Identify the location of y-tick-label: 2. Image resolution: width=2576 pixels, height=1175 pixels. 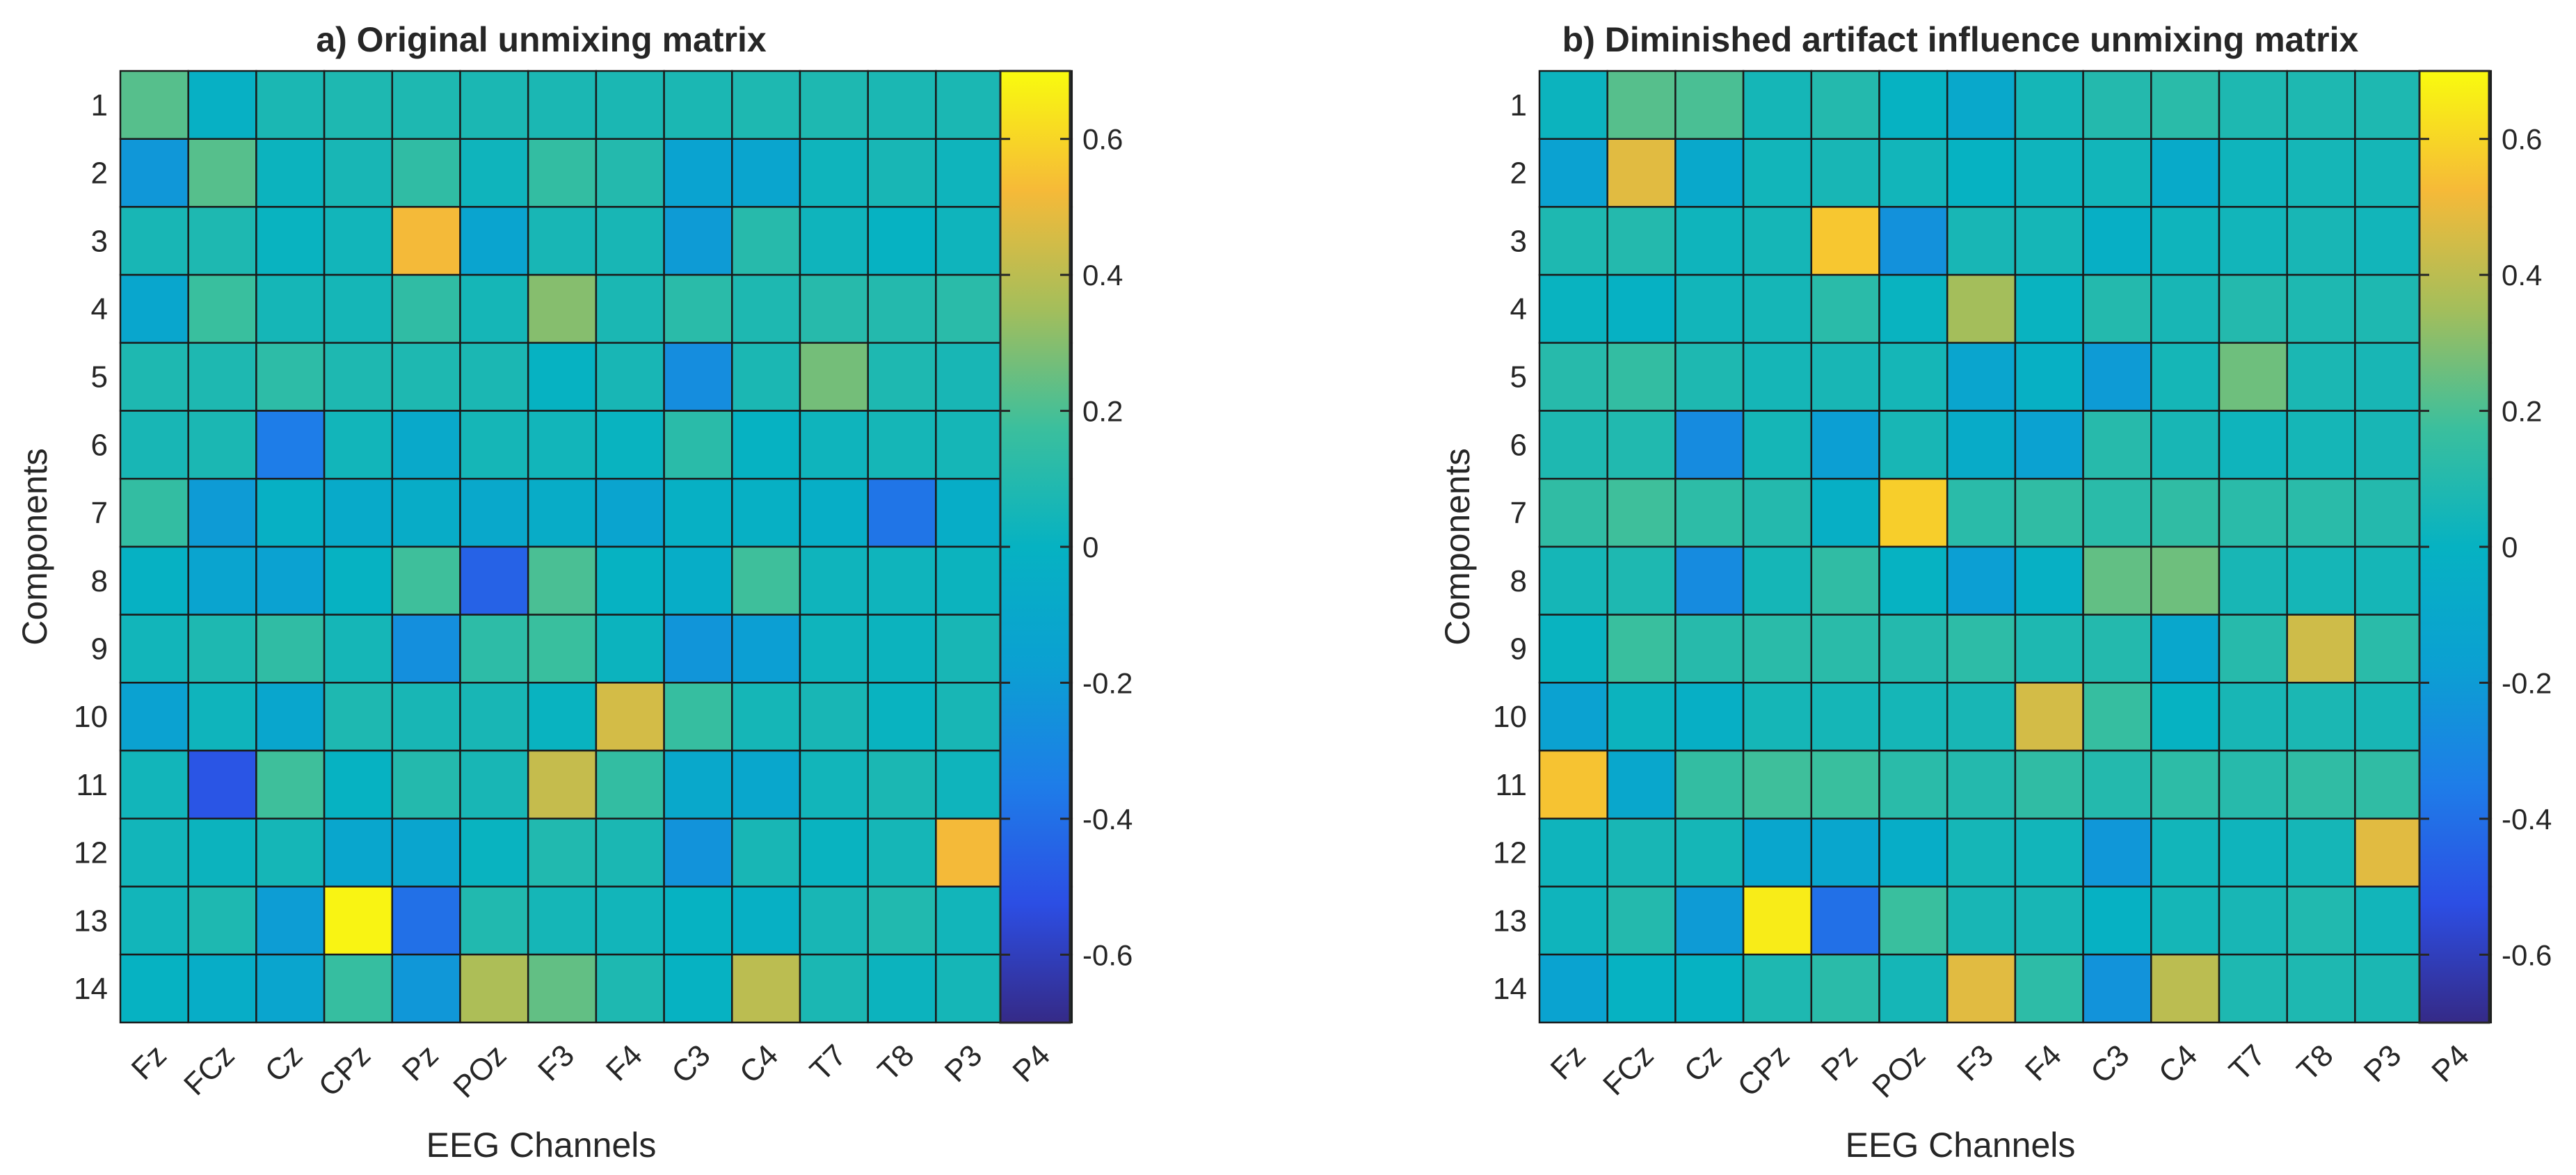
(1518, 174).